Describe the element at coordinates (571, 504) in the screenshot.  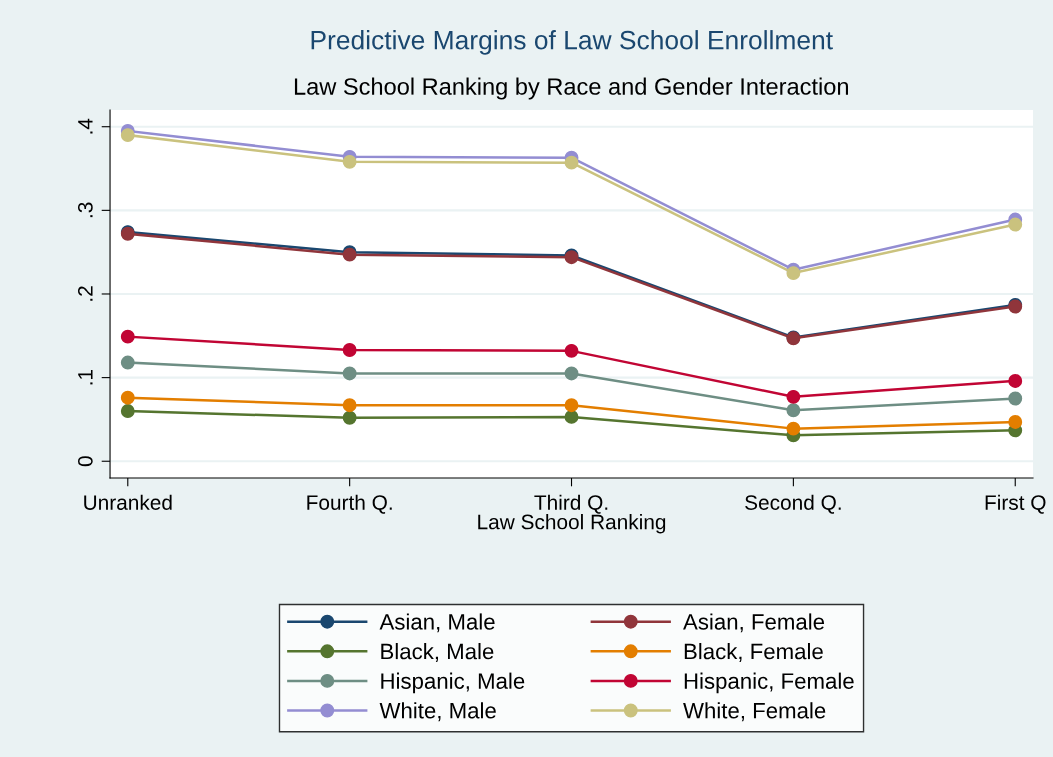
I see `x-tick-label: Third Q.` at that location.